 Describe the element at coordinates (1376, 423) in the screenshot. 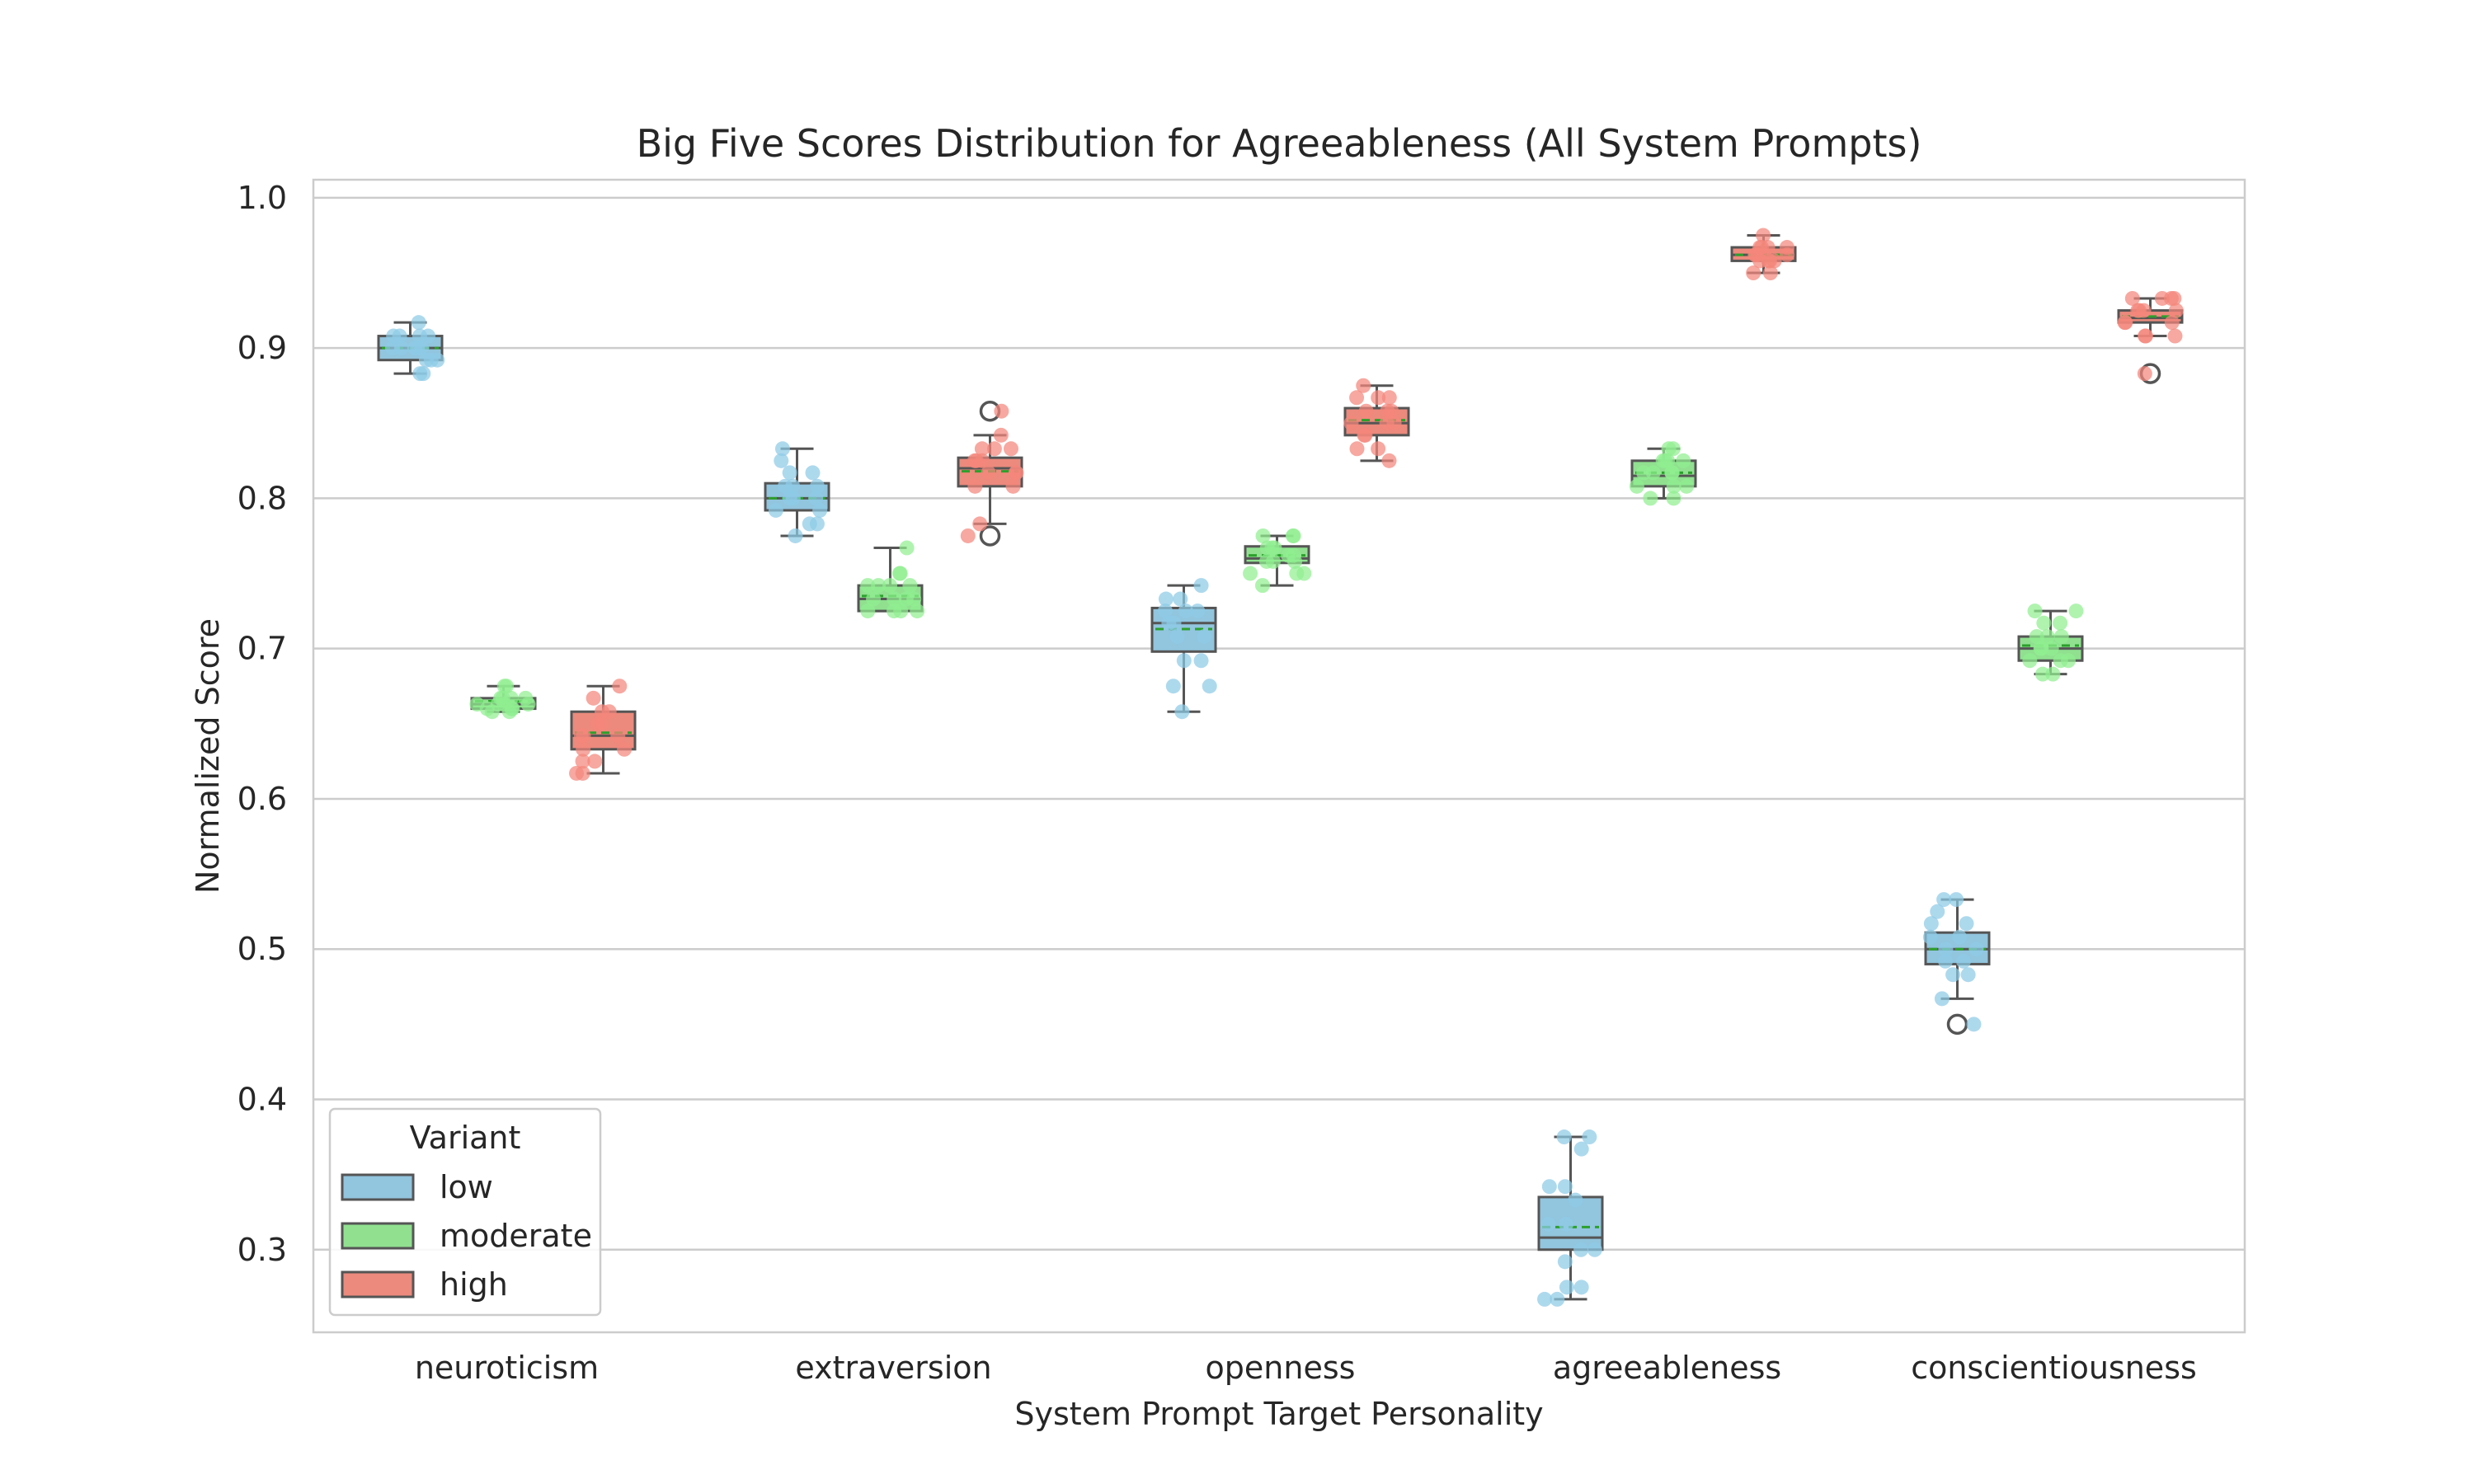

I see `box-group-high-openness` at that location.